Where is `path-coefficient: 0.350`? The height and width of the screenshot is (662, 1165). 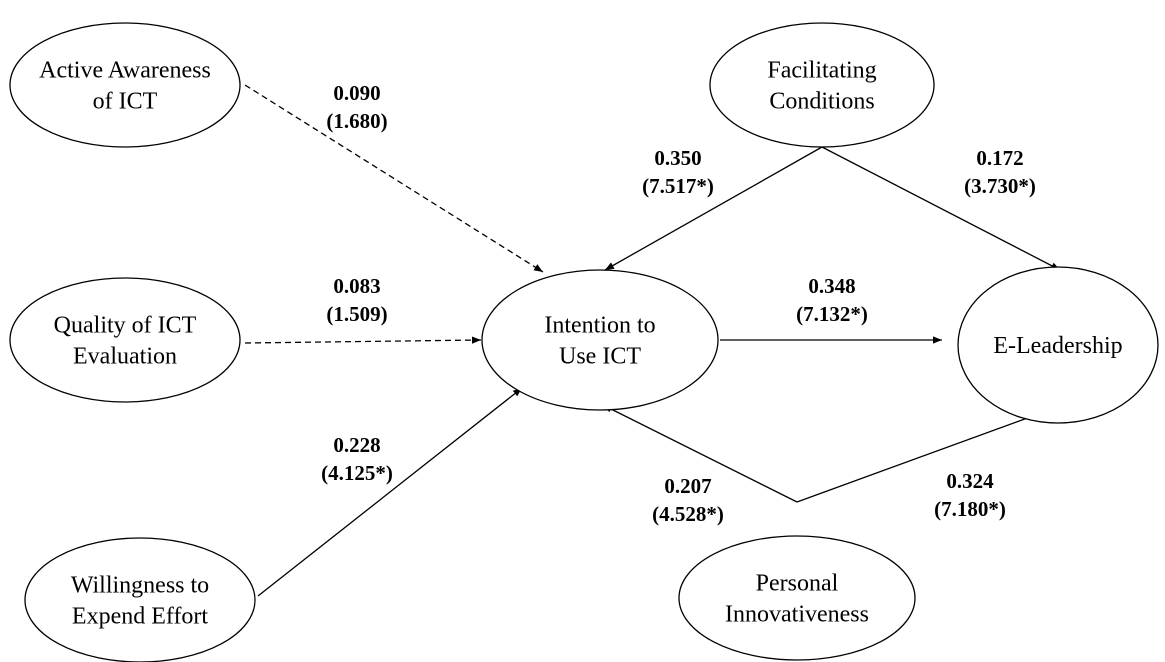
path-coefficient: 0.350 is located at coordinates (677, 158).